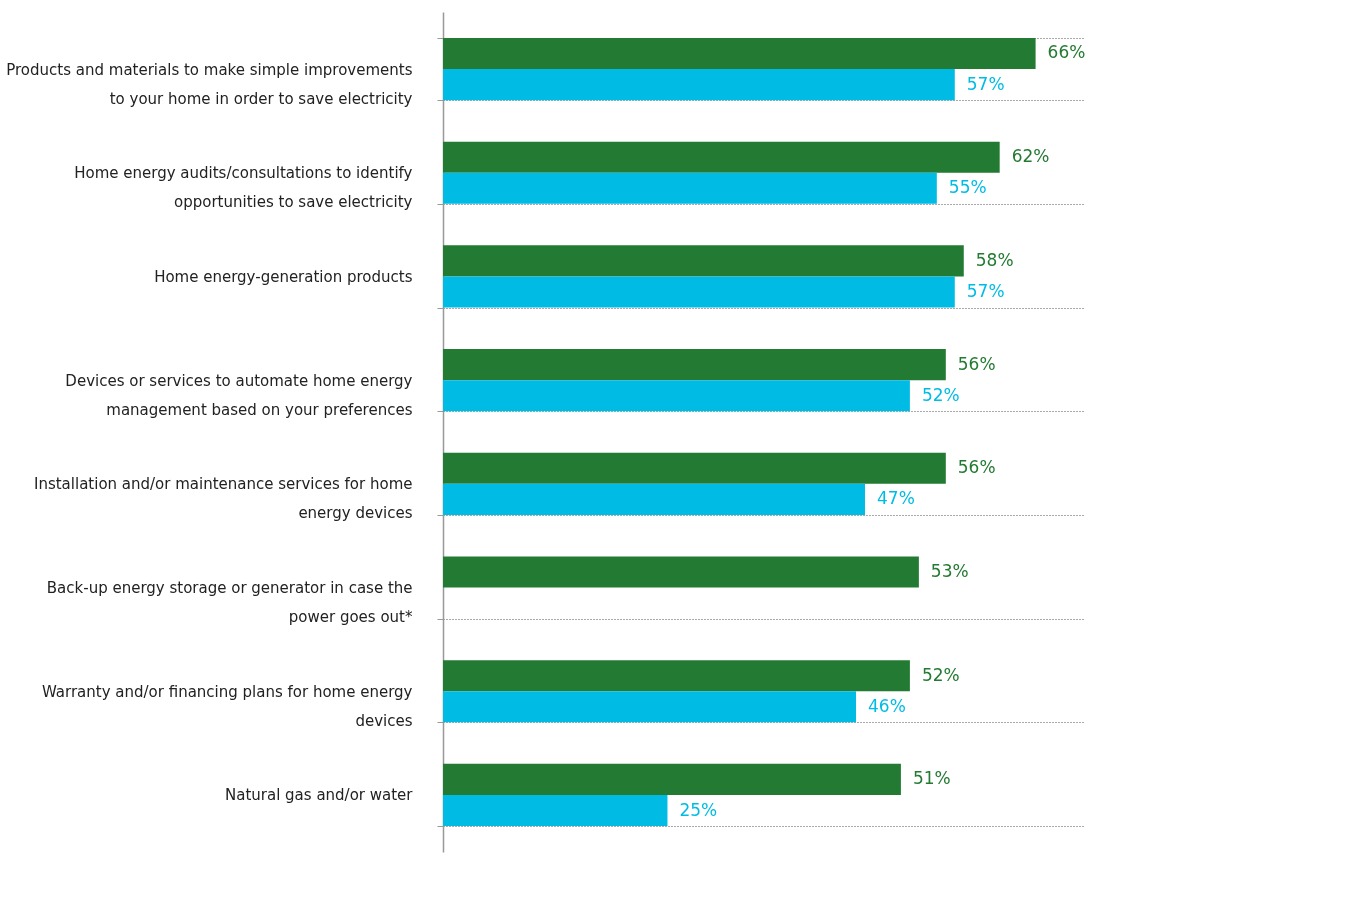 This screenshot has width=1361, height=911. What do you see at coordinates (243, 188) in the screenshot?
I see `y-tick-label: Home energy audits/consultations to identify opportunities to save electricity` at bounding box center [243, 188].